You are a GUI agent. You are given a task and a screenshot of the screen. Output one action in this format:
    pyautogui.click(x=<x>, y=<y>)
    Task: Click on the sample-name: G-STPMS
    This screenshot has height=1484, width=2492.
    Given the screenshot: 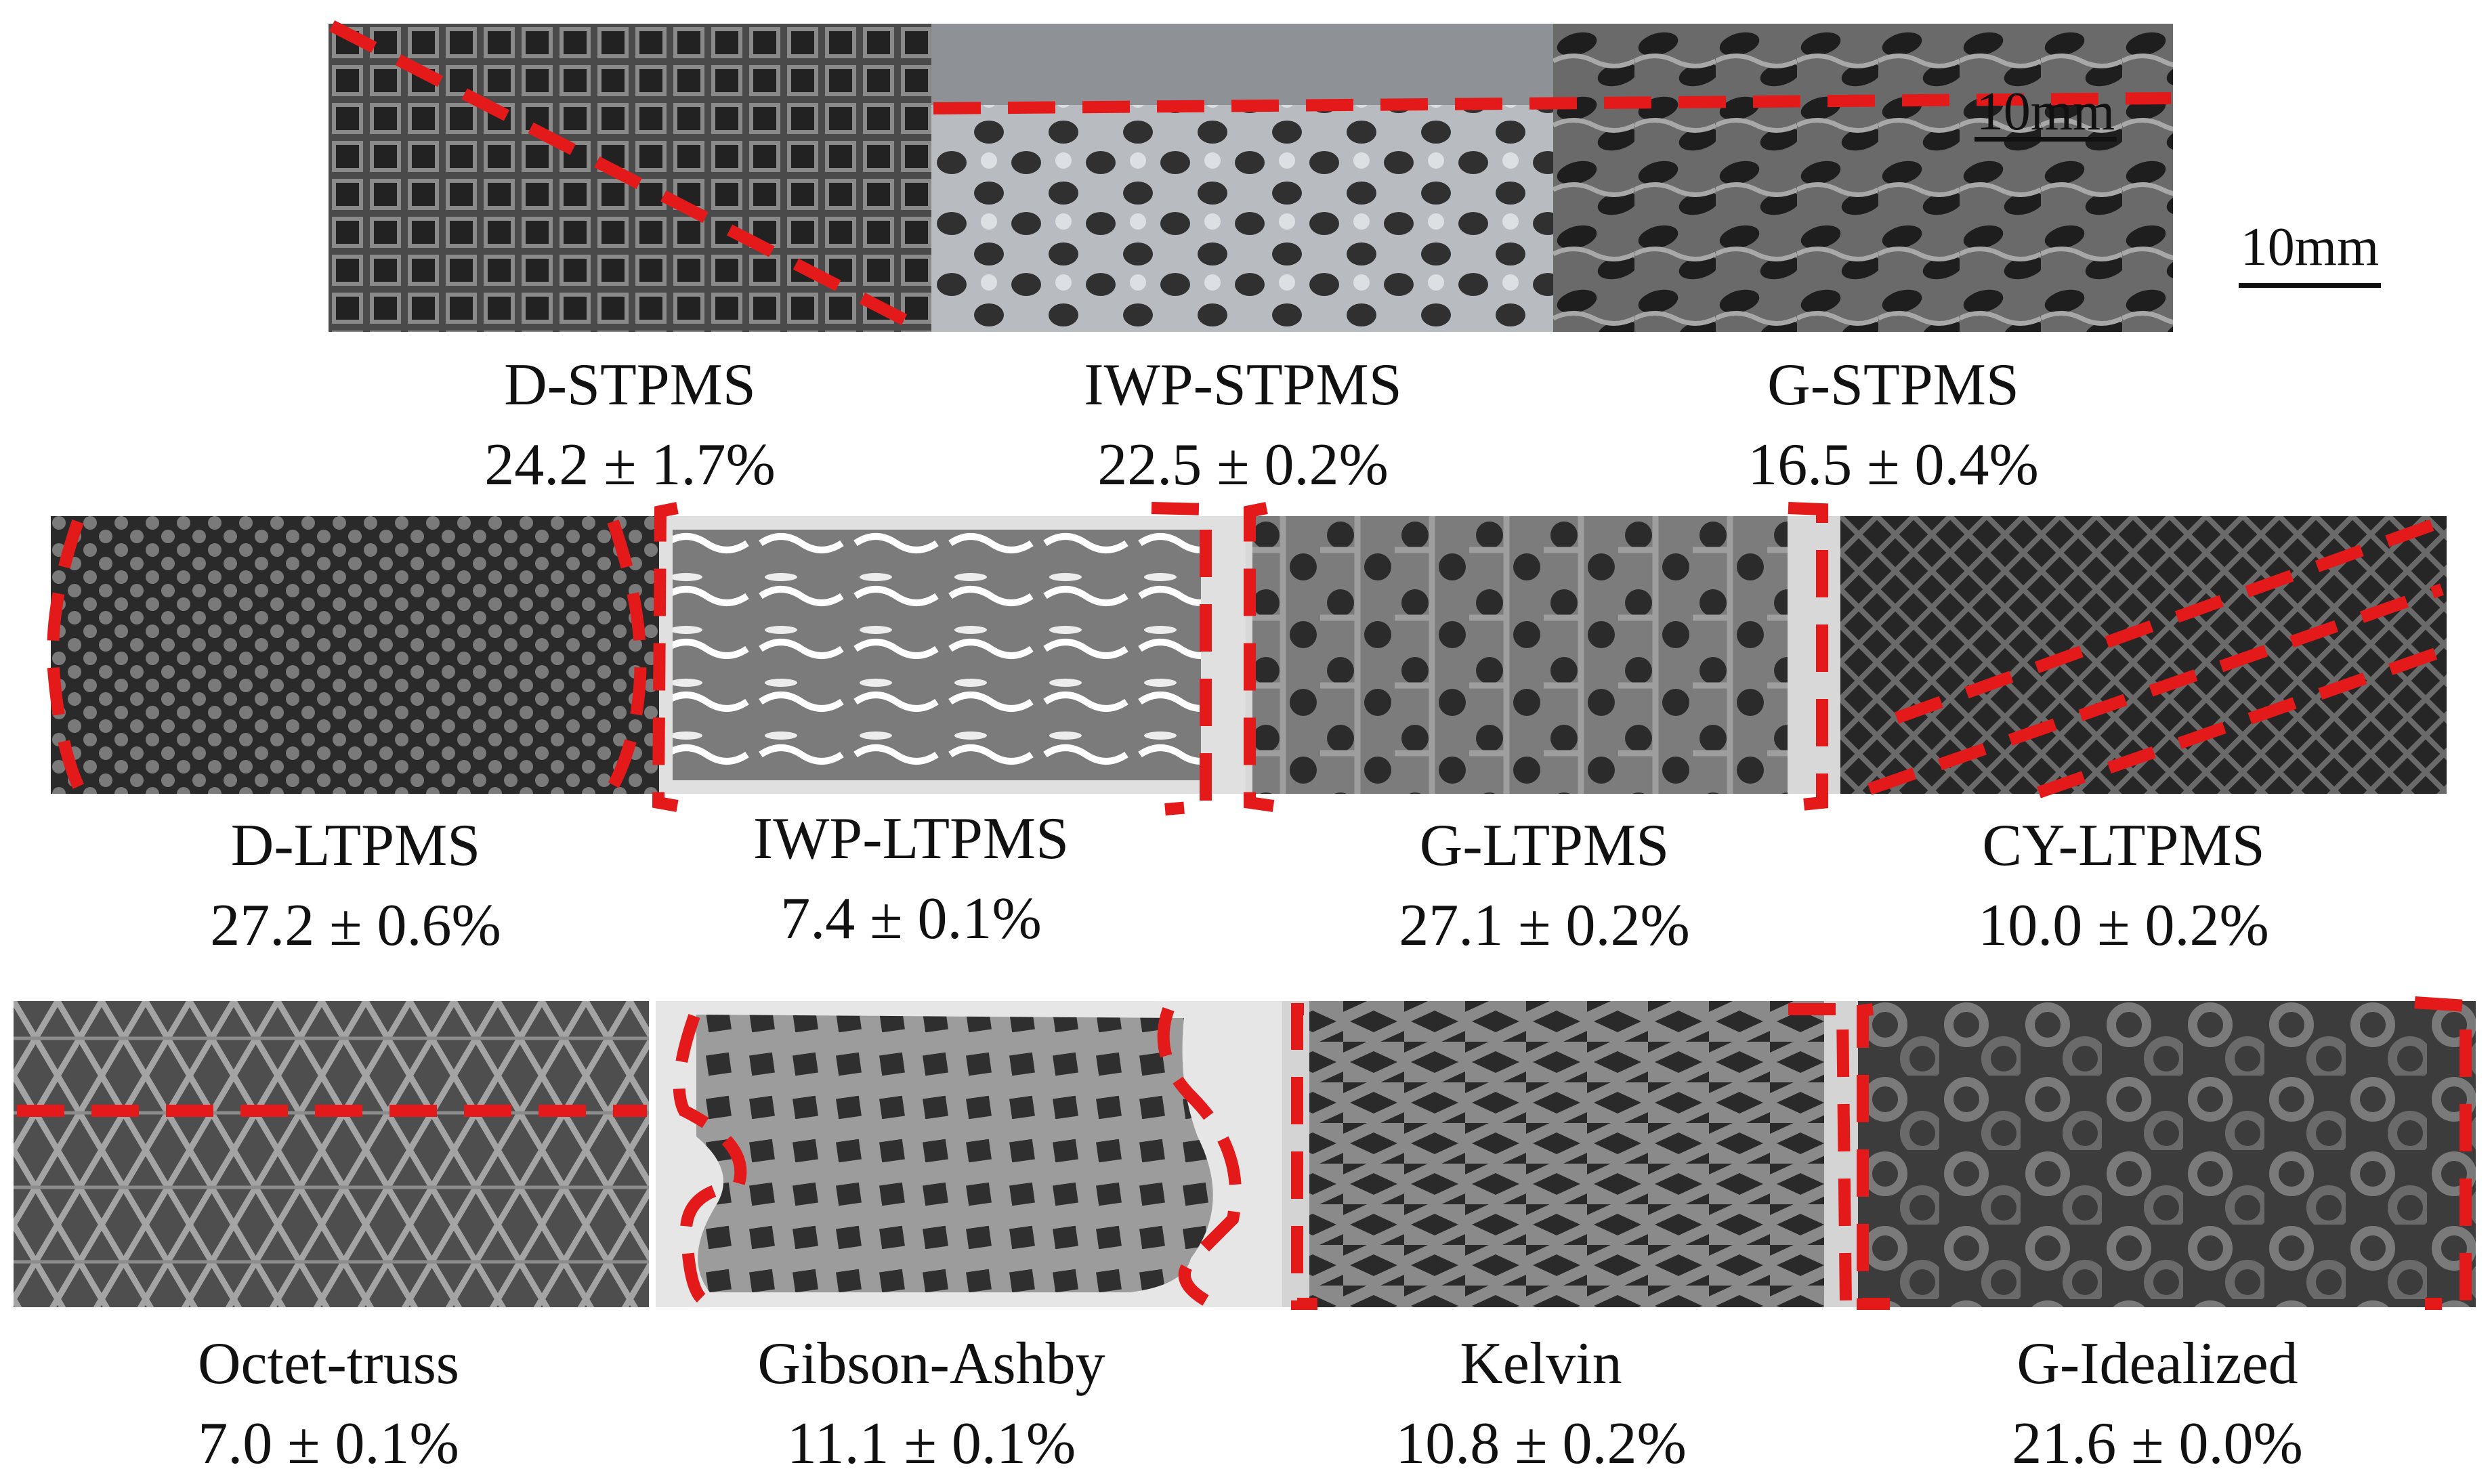 What is the action you would take?
    pyautogui.click(x=1893, y=385)
    